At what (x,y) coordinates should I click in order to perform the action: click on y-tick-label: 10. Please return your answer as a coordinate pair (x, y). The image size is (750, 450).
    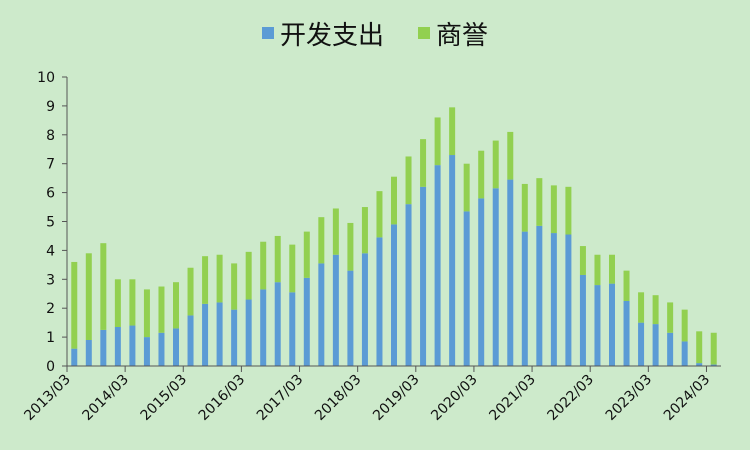
    Looking at the image, I should click on (46, 78).